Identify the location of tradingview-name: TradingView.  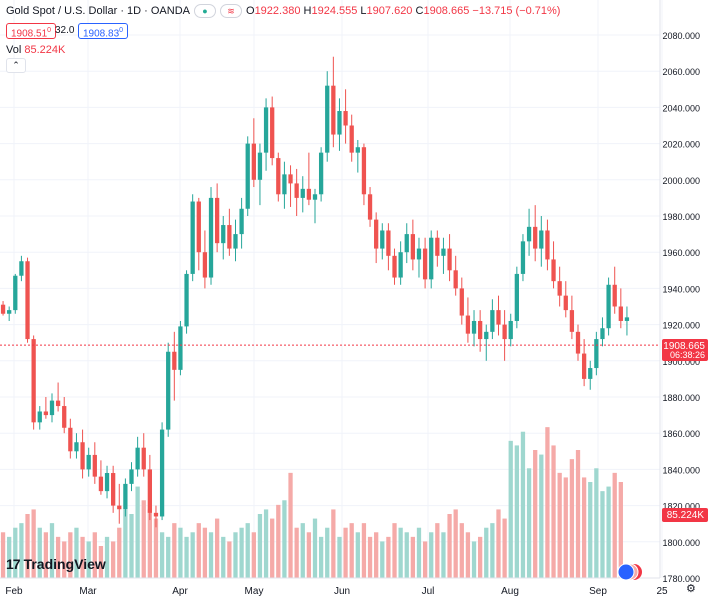
(64, 564).